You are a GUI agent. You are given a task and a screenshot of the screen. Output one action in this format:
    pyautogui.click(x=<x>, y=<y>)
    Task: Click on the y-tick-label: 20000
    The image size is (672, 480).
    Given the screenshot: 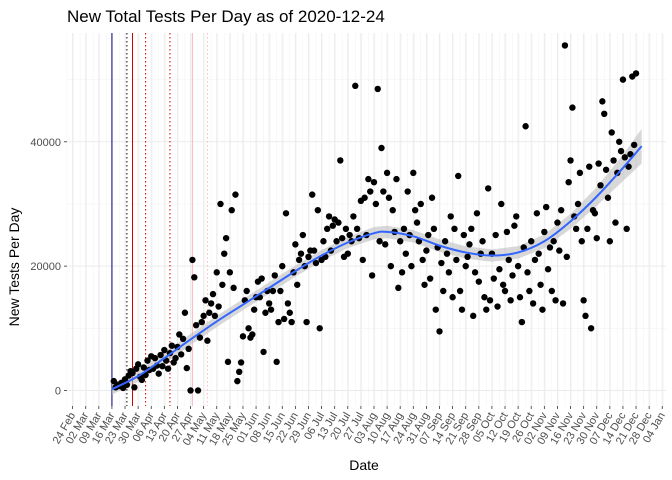 What is the action you would take?
    pyautogui.click(x=45, y=267)
    